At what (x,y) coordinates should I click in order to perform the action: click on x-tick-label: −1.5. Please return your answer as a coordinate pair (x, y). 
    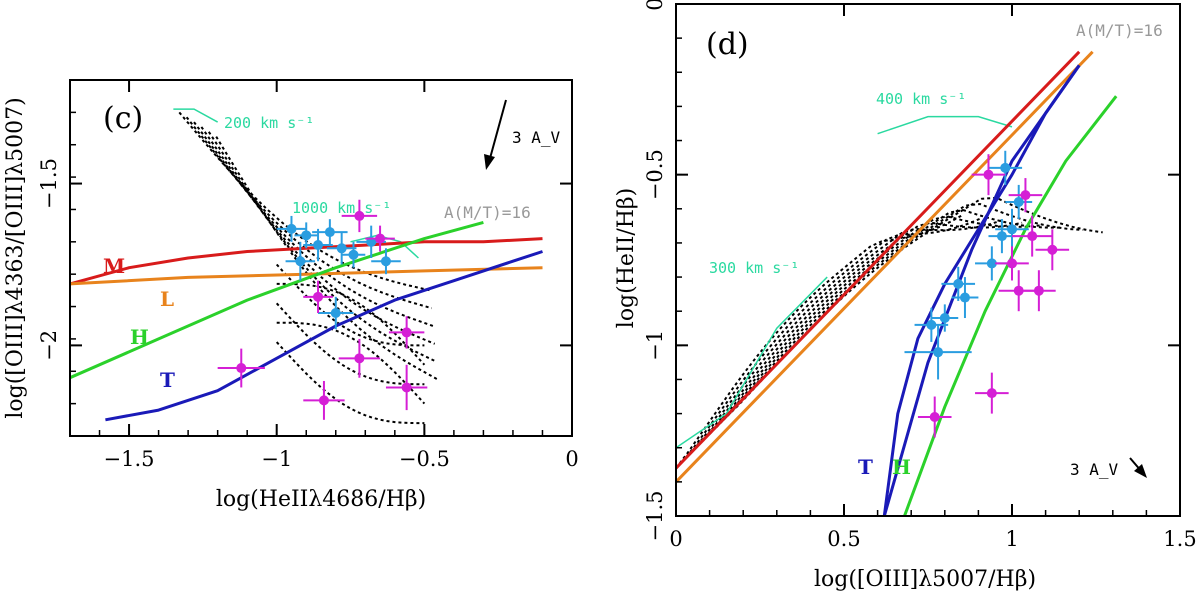
    Looking at the image, I should click on (129, 459).